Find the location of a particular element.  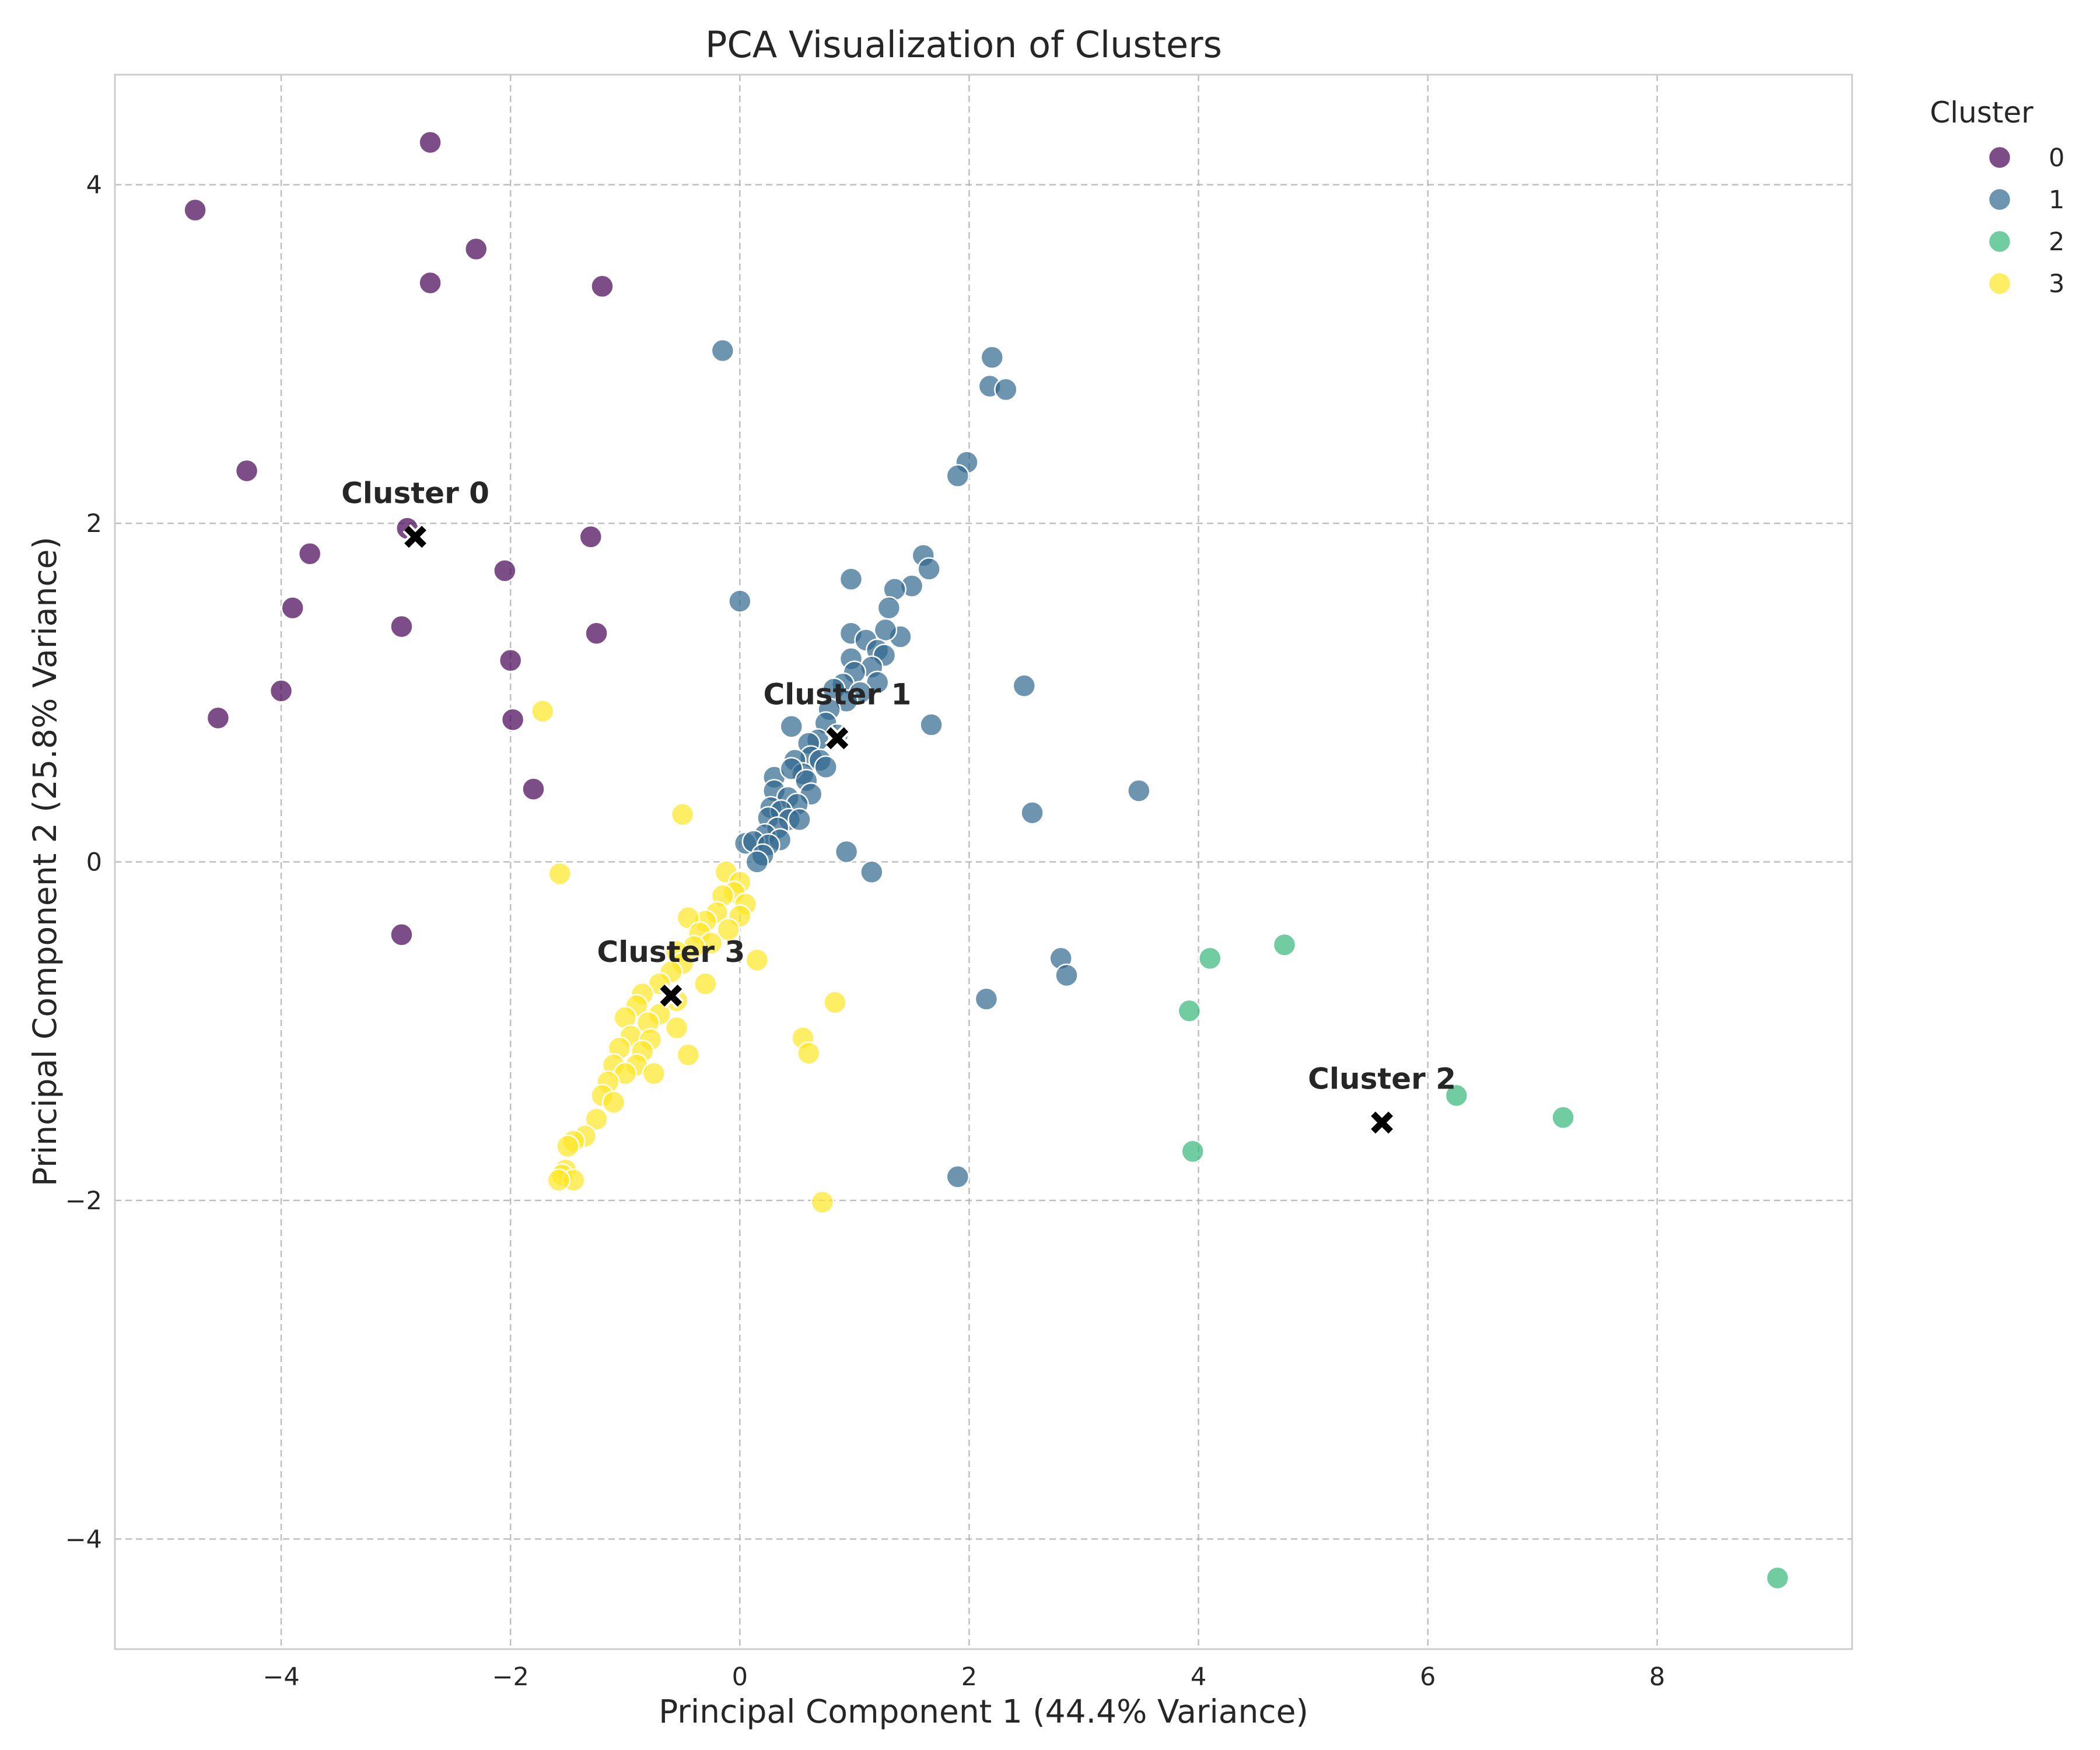

centroid-label: Cluster 0 is located at coordinates (415, 493).